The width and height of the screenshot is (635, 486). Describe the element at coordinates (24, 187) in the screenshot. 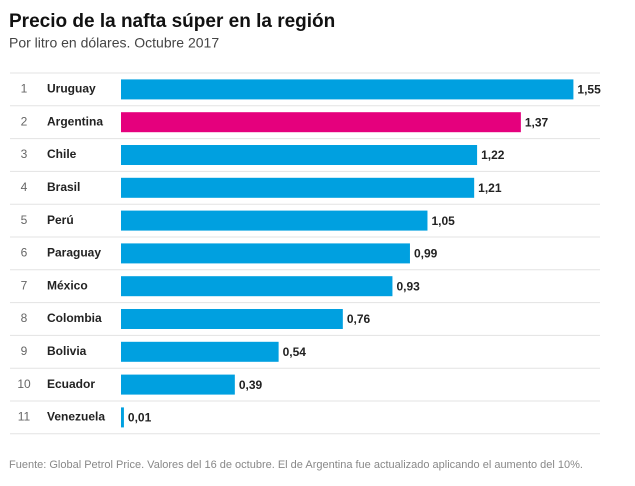

I see `rank-label: 4` at that location.